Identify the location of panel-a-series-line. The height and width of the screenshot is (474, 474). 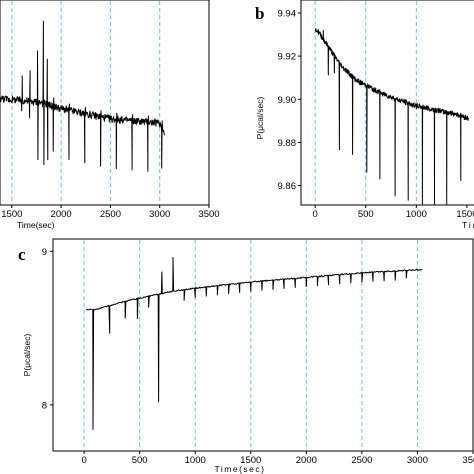
(82, 96).